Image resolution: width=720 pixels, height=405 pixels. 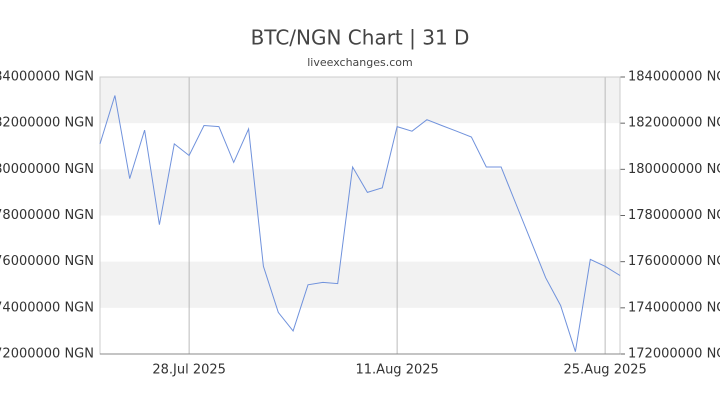 I want to click on x-tick-label: 11.Aug 2025, so click(x=397, y=370).